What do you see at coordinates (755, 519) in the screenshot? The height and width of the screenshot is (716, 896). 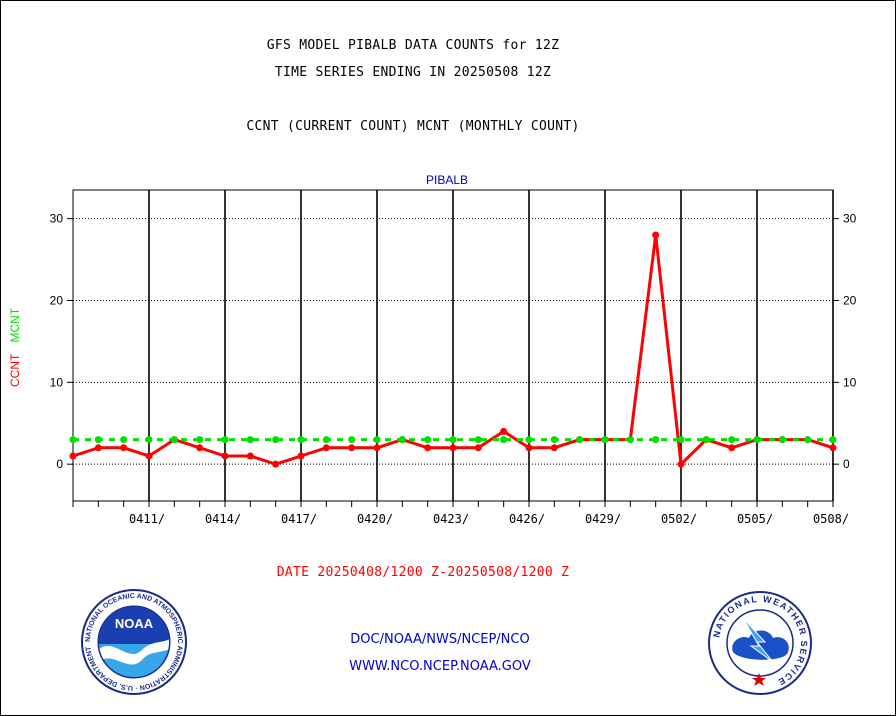 I see `x-tick-label: 0505/` at bounding box center [755, 519].